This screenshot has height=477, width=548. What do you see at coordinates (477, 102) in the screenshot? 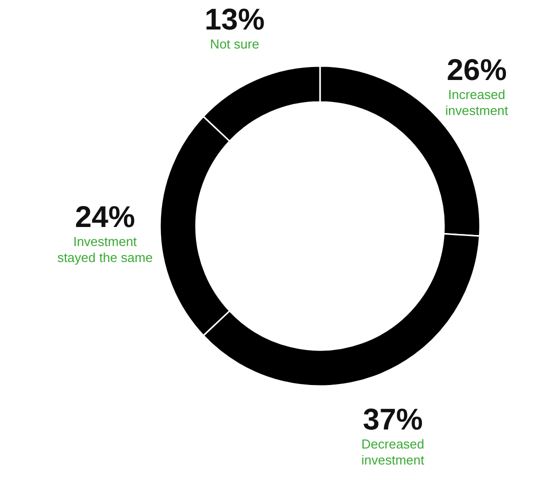
I see `slice-label: Increased investment` at bounding box center [477, 102].